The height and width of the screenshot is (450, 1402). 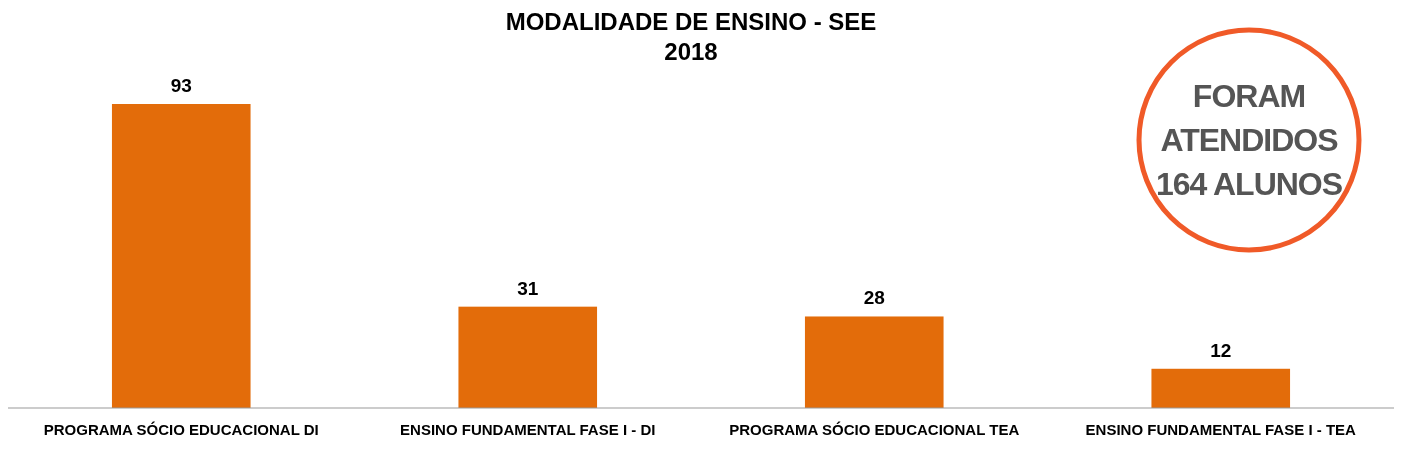 I want to click on annotation: FORAM ATENDIDOS 164 ALUNOS, so click(x=1249, y=140).